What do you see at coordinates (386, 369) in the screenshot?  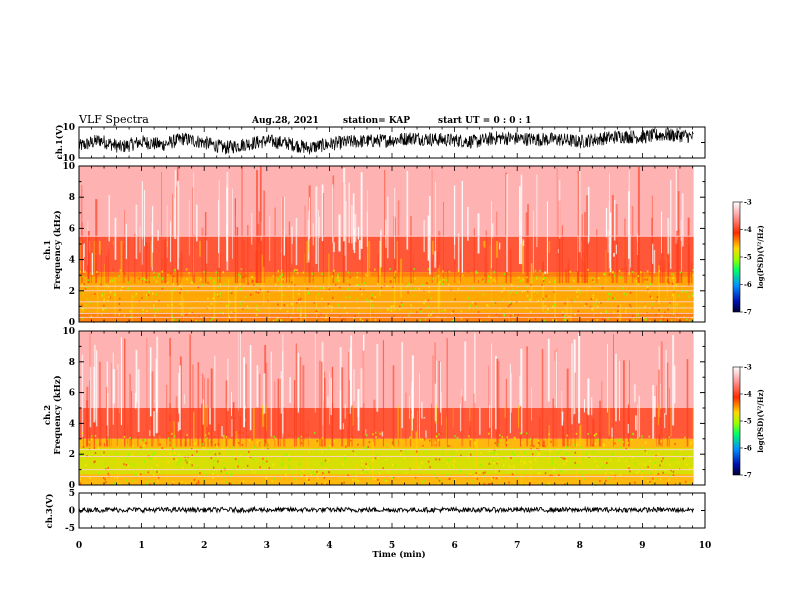 I see `spectrogram-band` at bounding box center [386, 369].